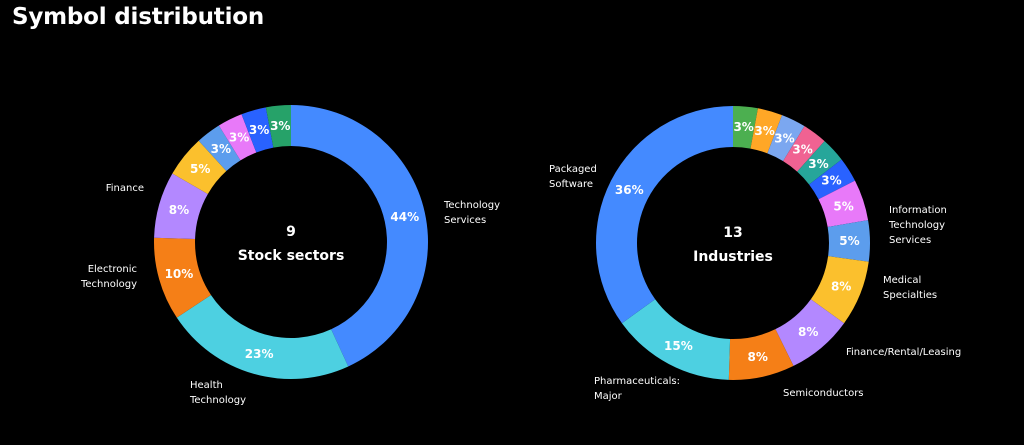  I want to click on category-label: Technology Services, so click(471, 213).